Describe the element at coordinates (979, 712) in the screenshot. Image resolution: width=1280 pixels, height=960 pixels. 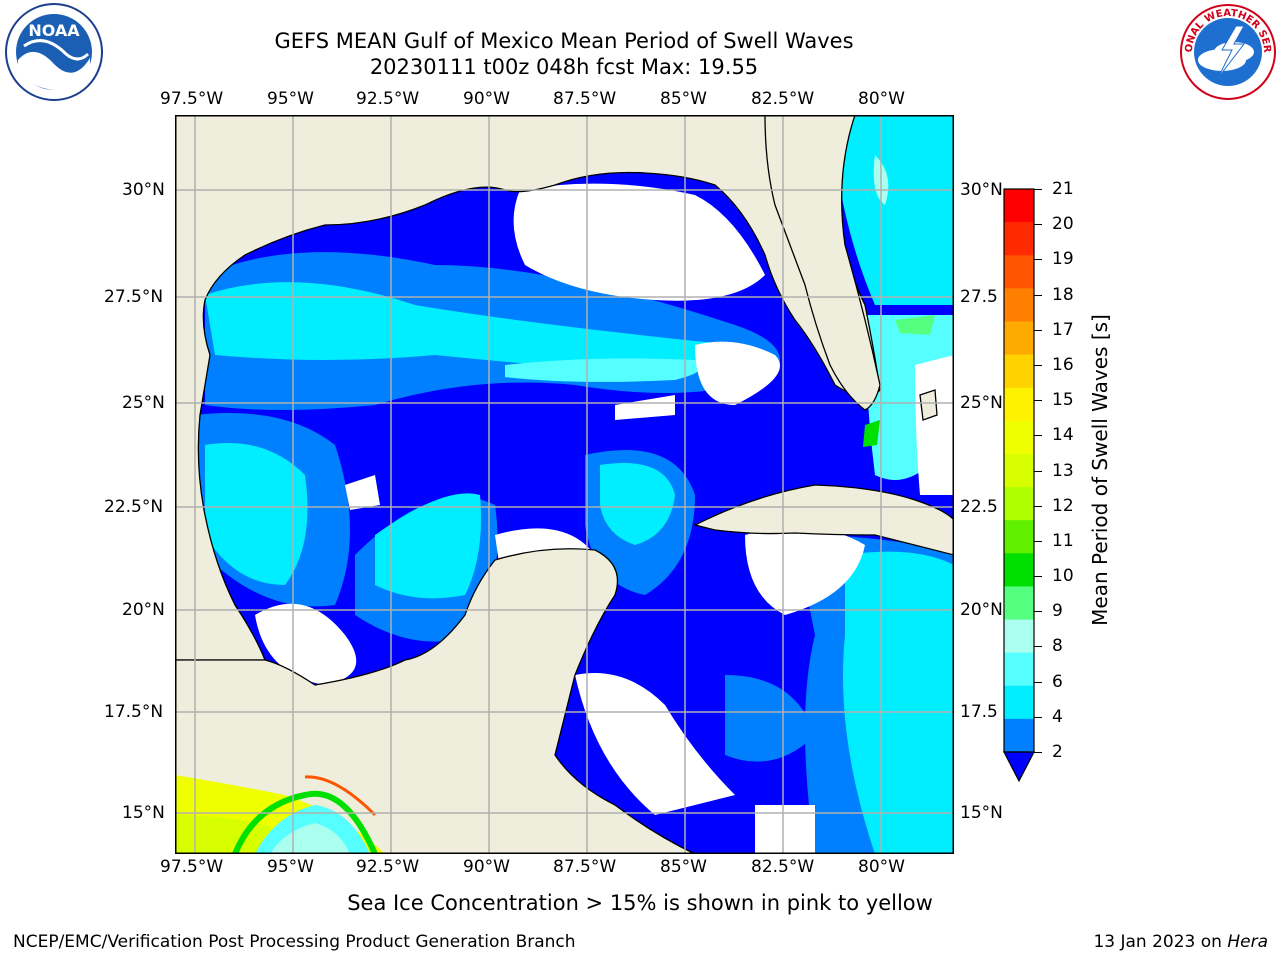
I see `lat-tick-right: 17.5` at that location.